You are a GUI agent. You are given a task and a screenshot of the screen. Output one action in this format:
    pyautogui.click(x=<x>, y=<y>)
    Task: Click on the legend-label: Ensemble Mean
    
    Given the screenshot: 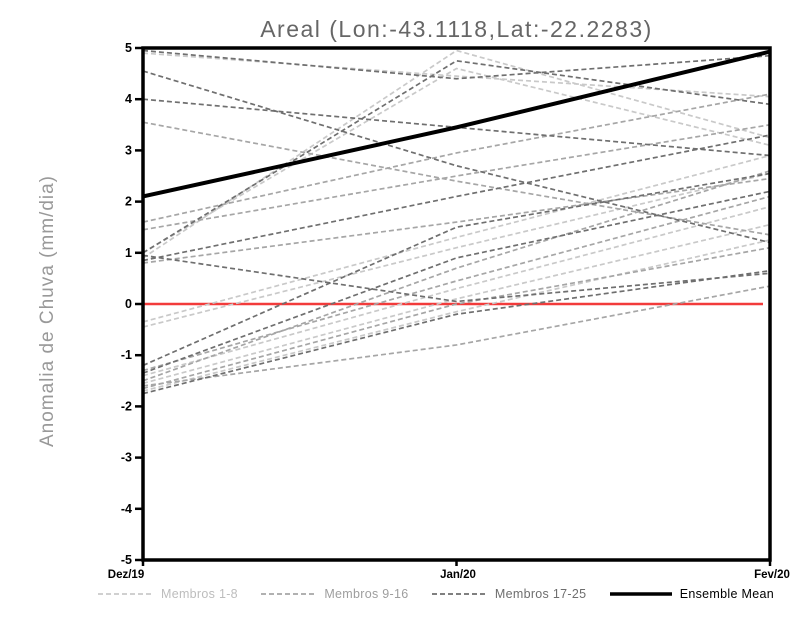 What is the action you would take?
    pyautogui.click(x=726, y=594)
    